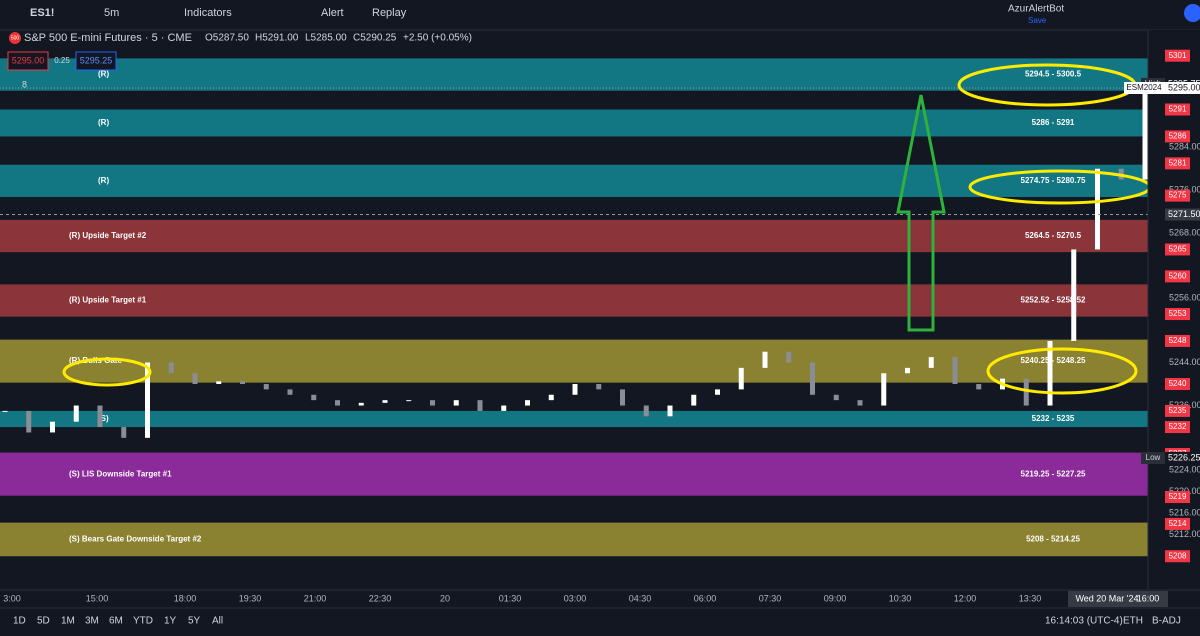 This screenshot has width=1200, height=636. I want to click on time-label: 20, so click(445, 598).